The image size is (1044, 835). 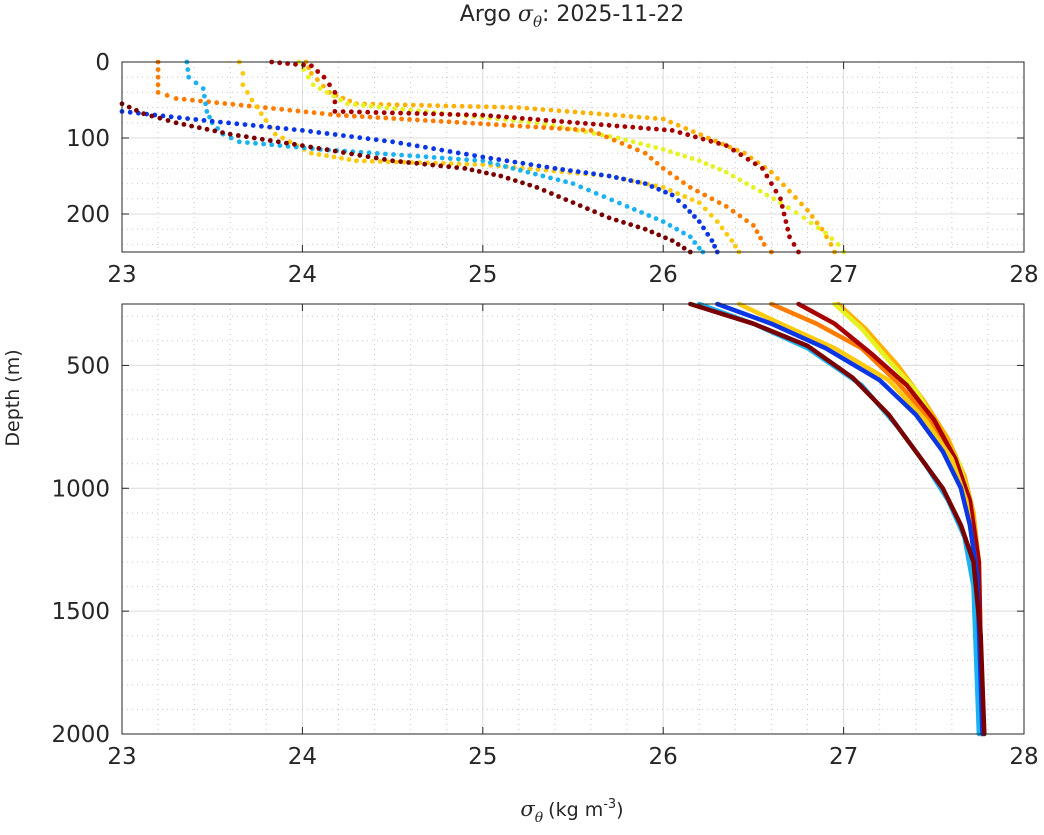 What do you see at coordinates (843, 757) in the screenshot?
I see `lower-x-tick-label: 27` at bounding box center [843, 757].